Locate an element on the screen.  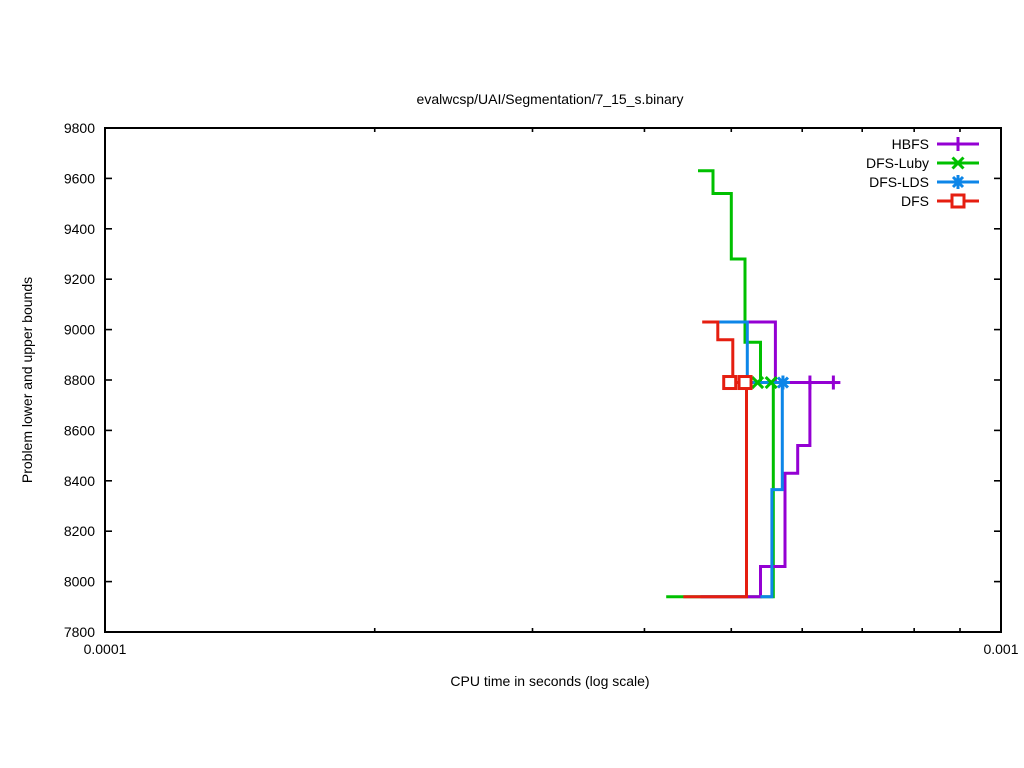
y-tick-label: 8200 is located at coordinates (79, 531).